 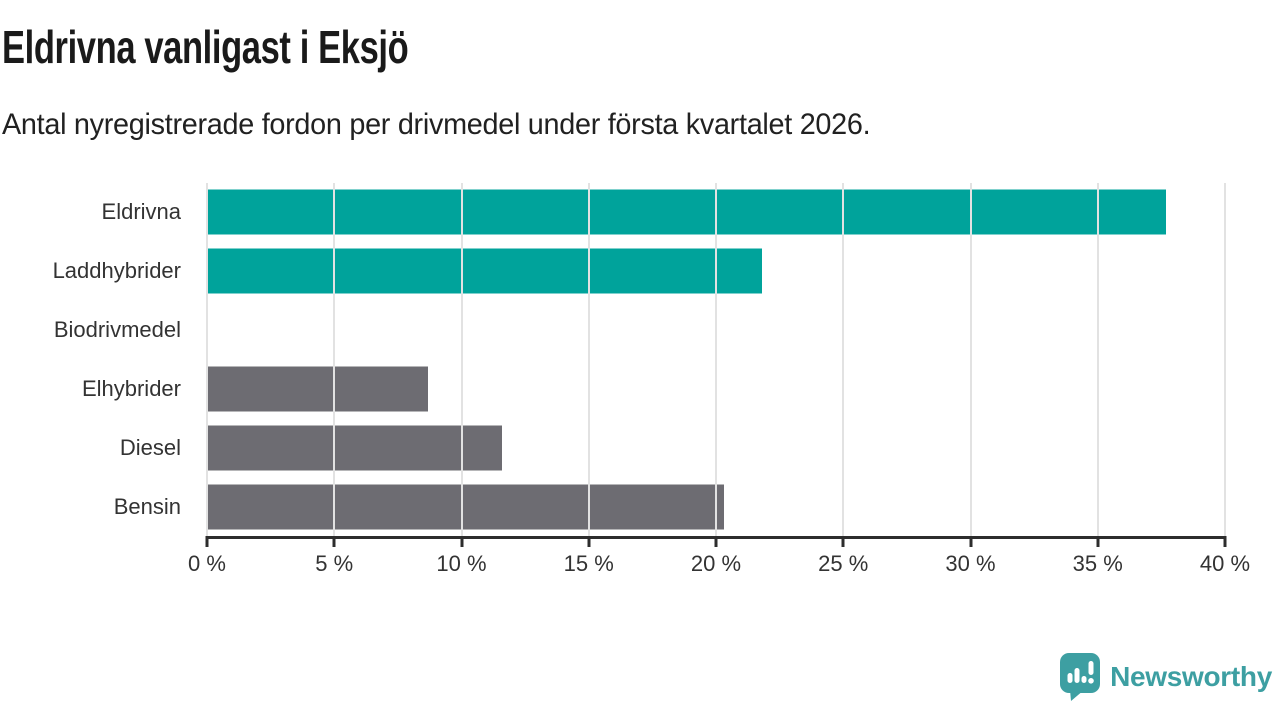 What do you see at coordinates (355, 448) in the screenshot?
I see `bar-diesel` at bounding box center [355, 448].